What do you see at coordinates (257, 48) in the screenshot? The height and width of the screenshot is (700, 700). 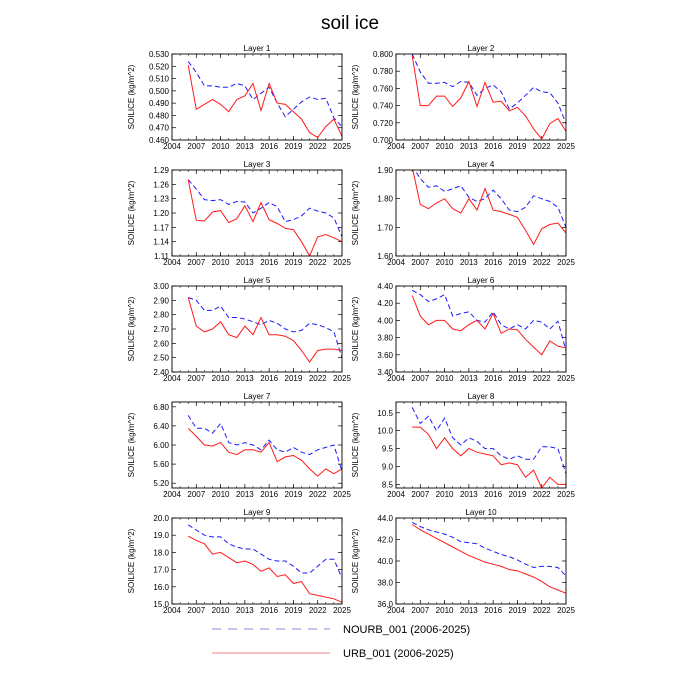 I see `panel-title: Layer 1` at bounding box center [257, 48].